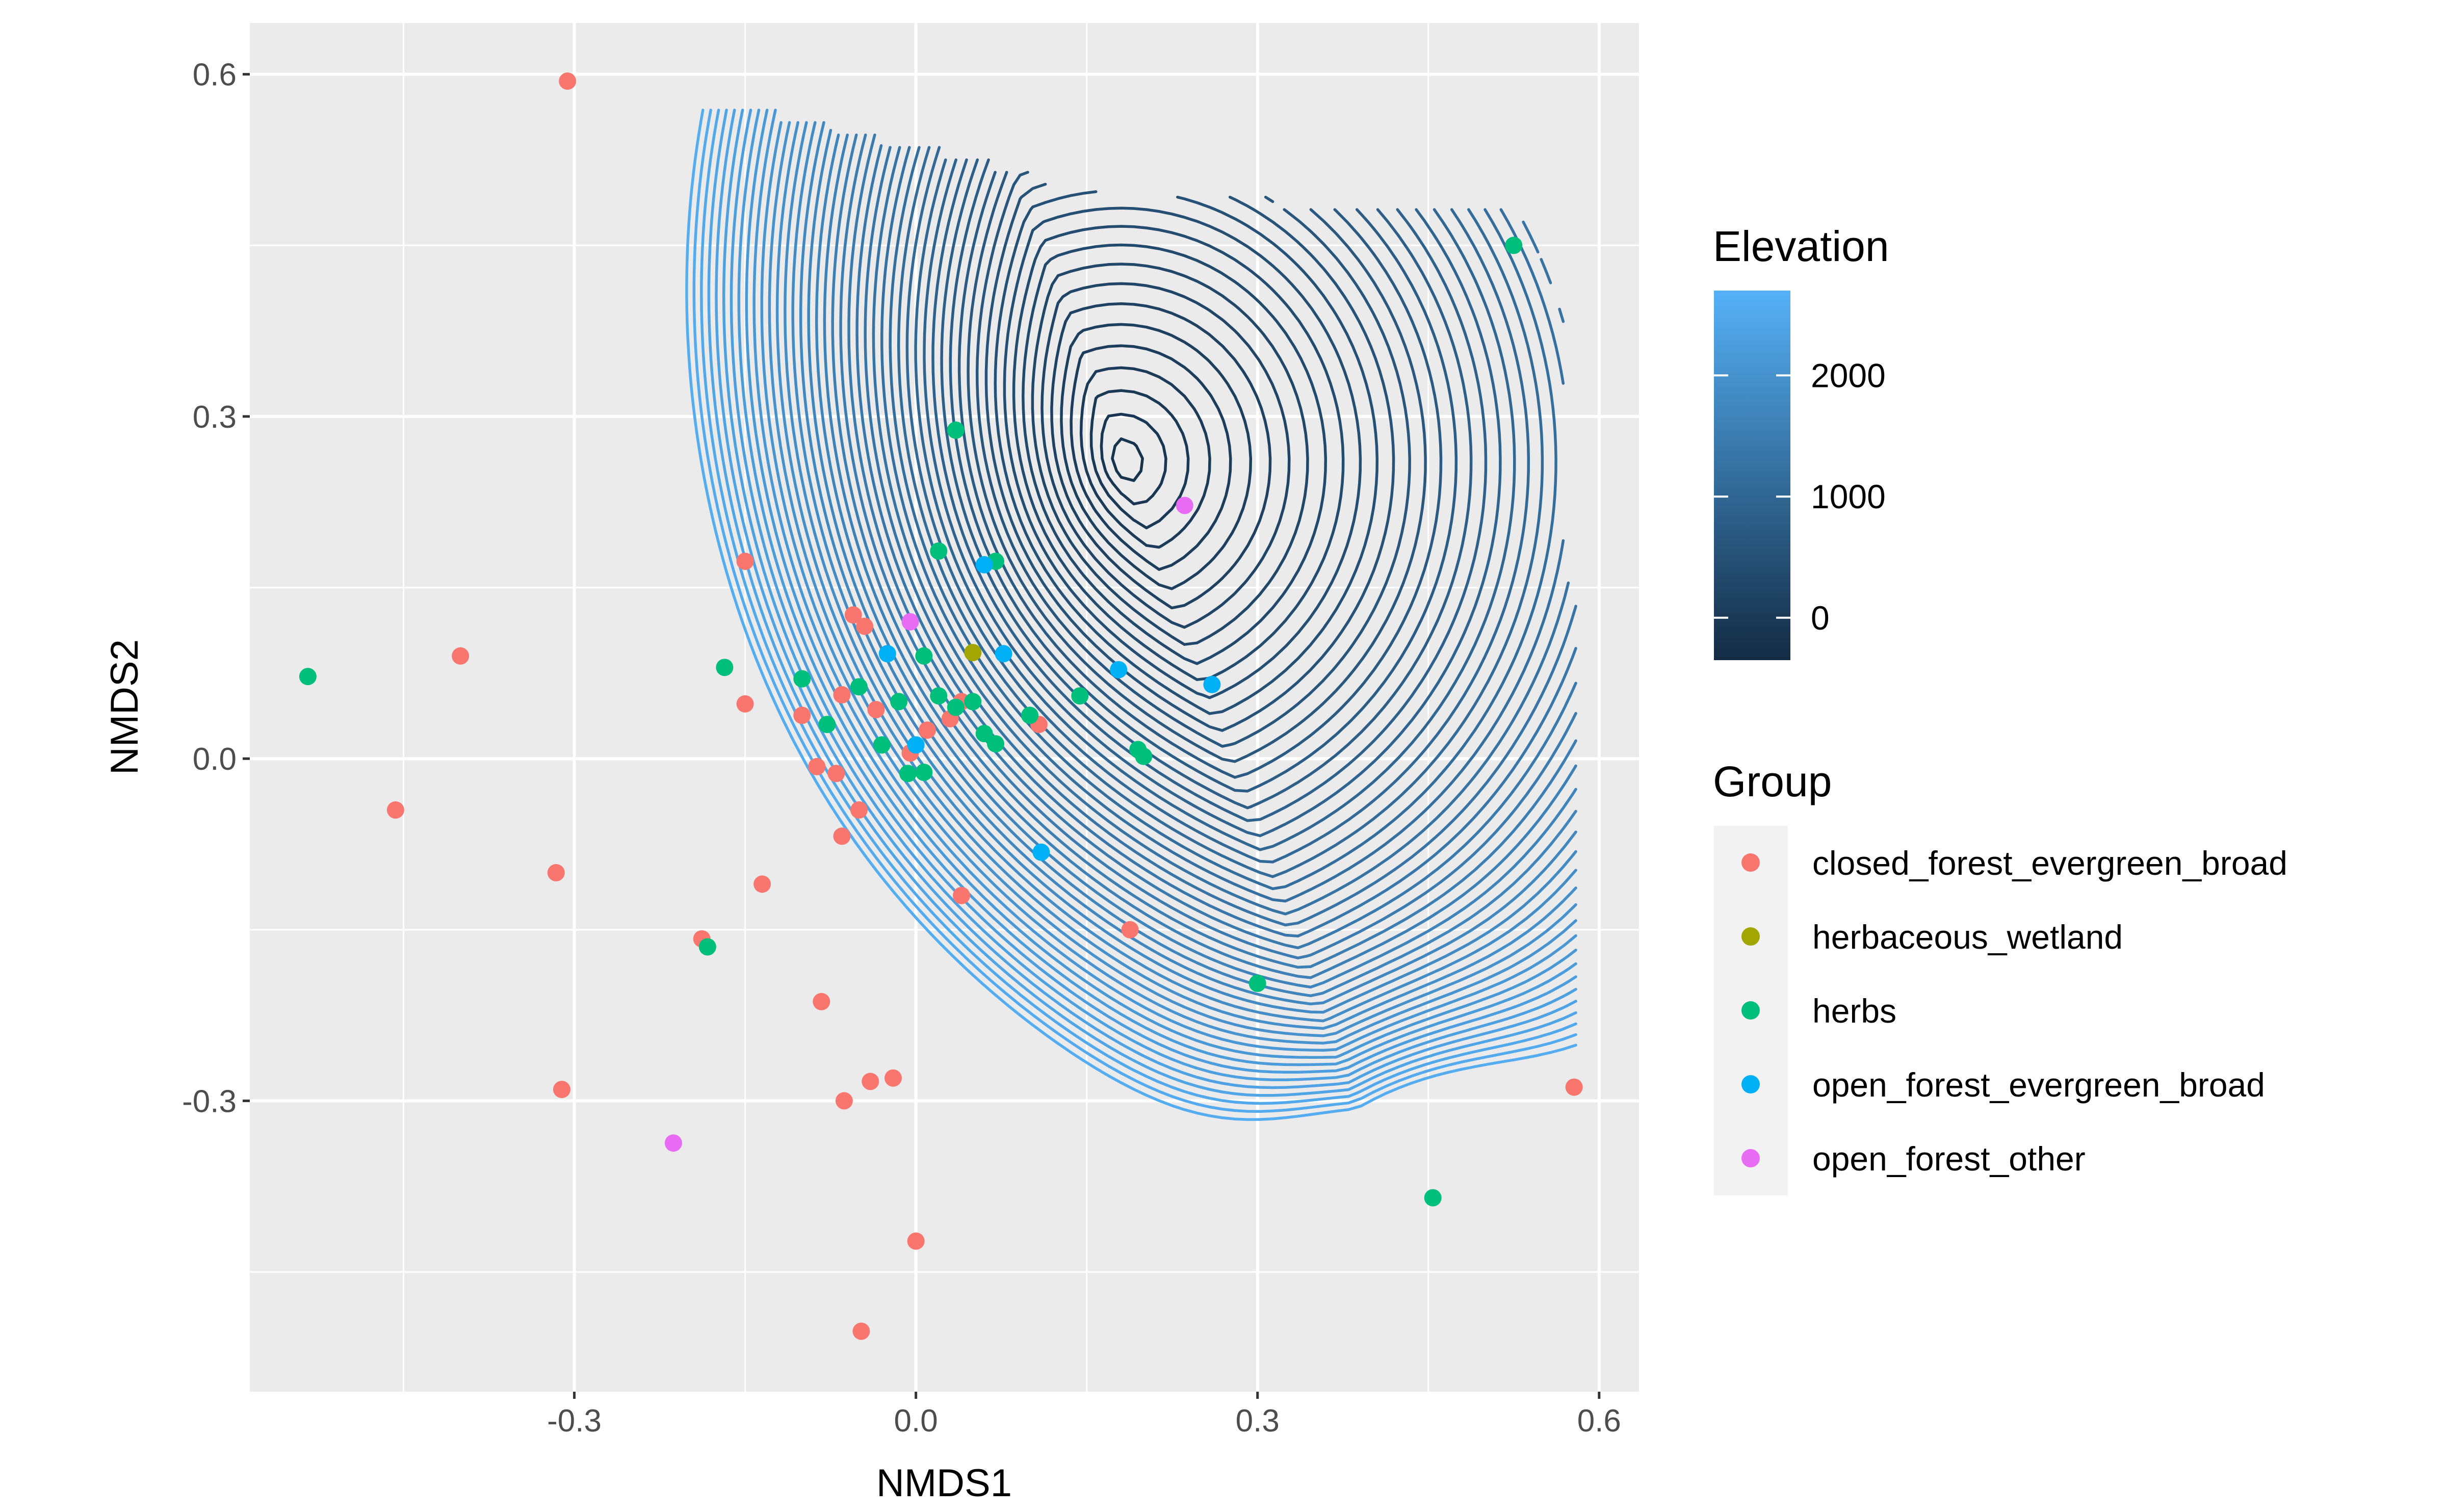 The image size is (2447, 1512). I want to click on colorbar-tick-label: 0, so click(1820, 618).